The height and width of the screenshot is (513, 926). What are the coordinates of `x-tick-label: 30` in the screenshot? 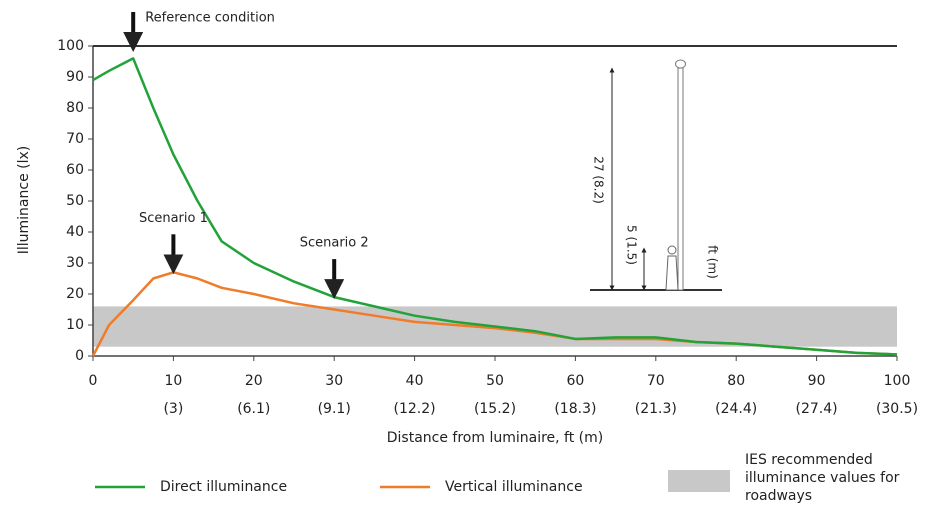 It's located at (334, 381).